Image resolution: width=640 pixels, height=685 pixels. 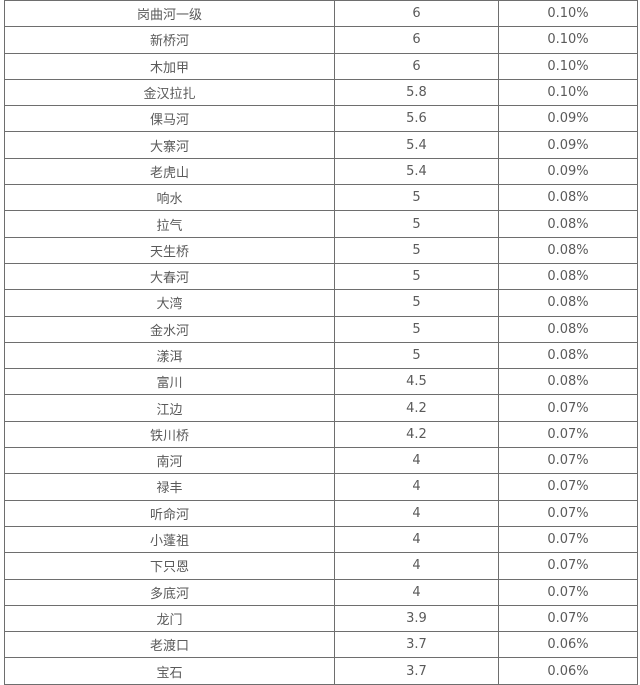 I want to click on table-row: 响水 5 0.08%, so click(x=321, y=198).